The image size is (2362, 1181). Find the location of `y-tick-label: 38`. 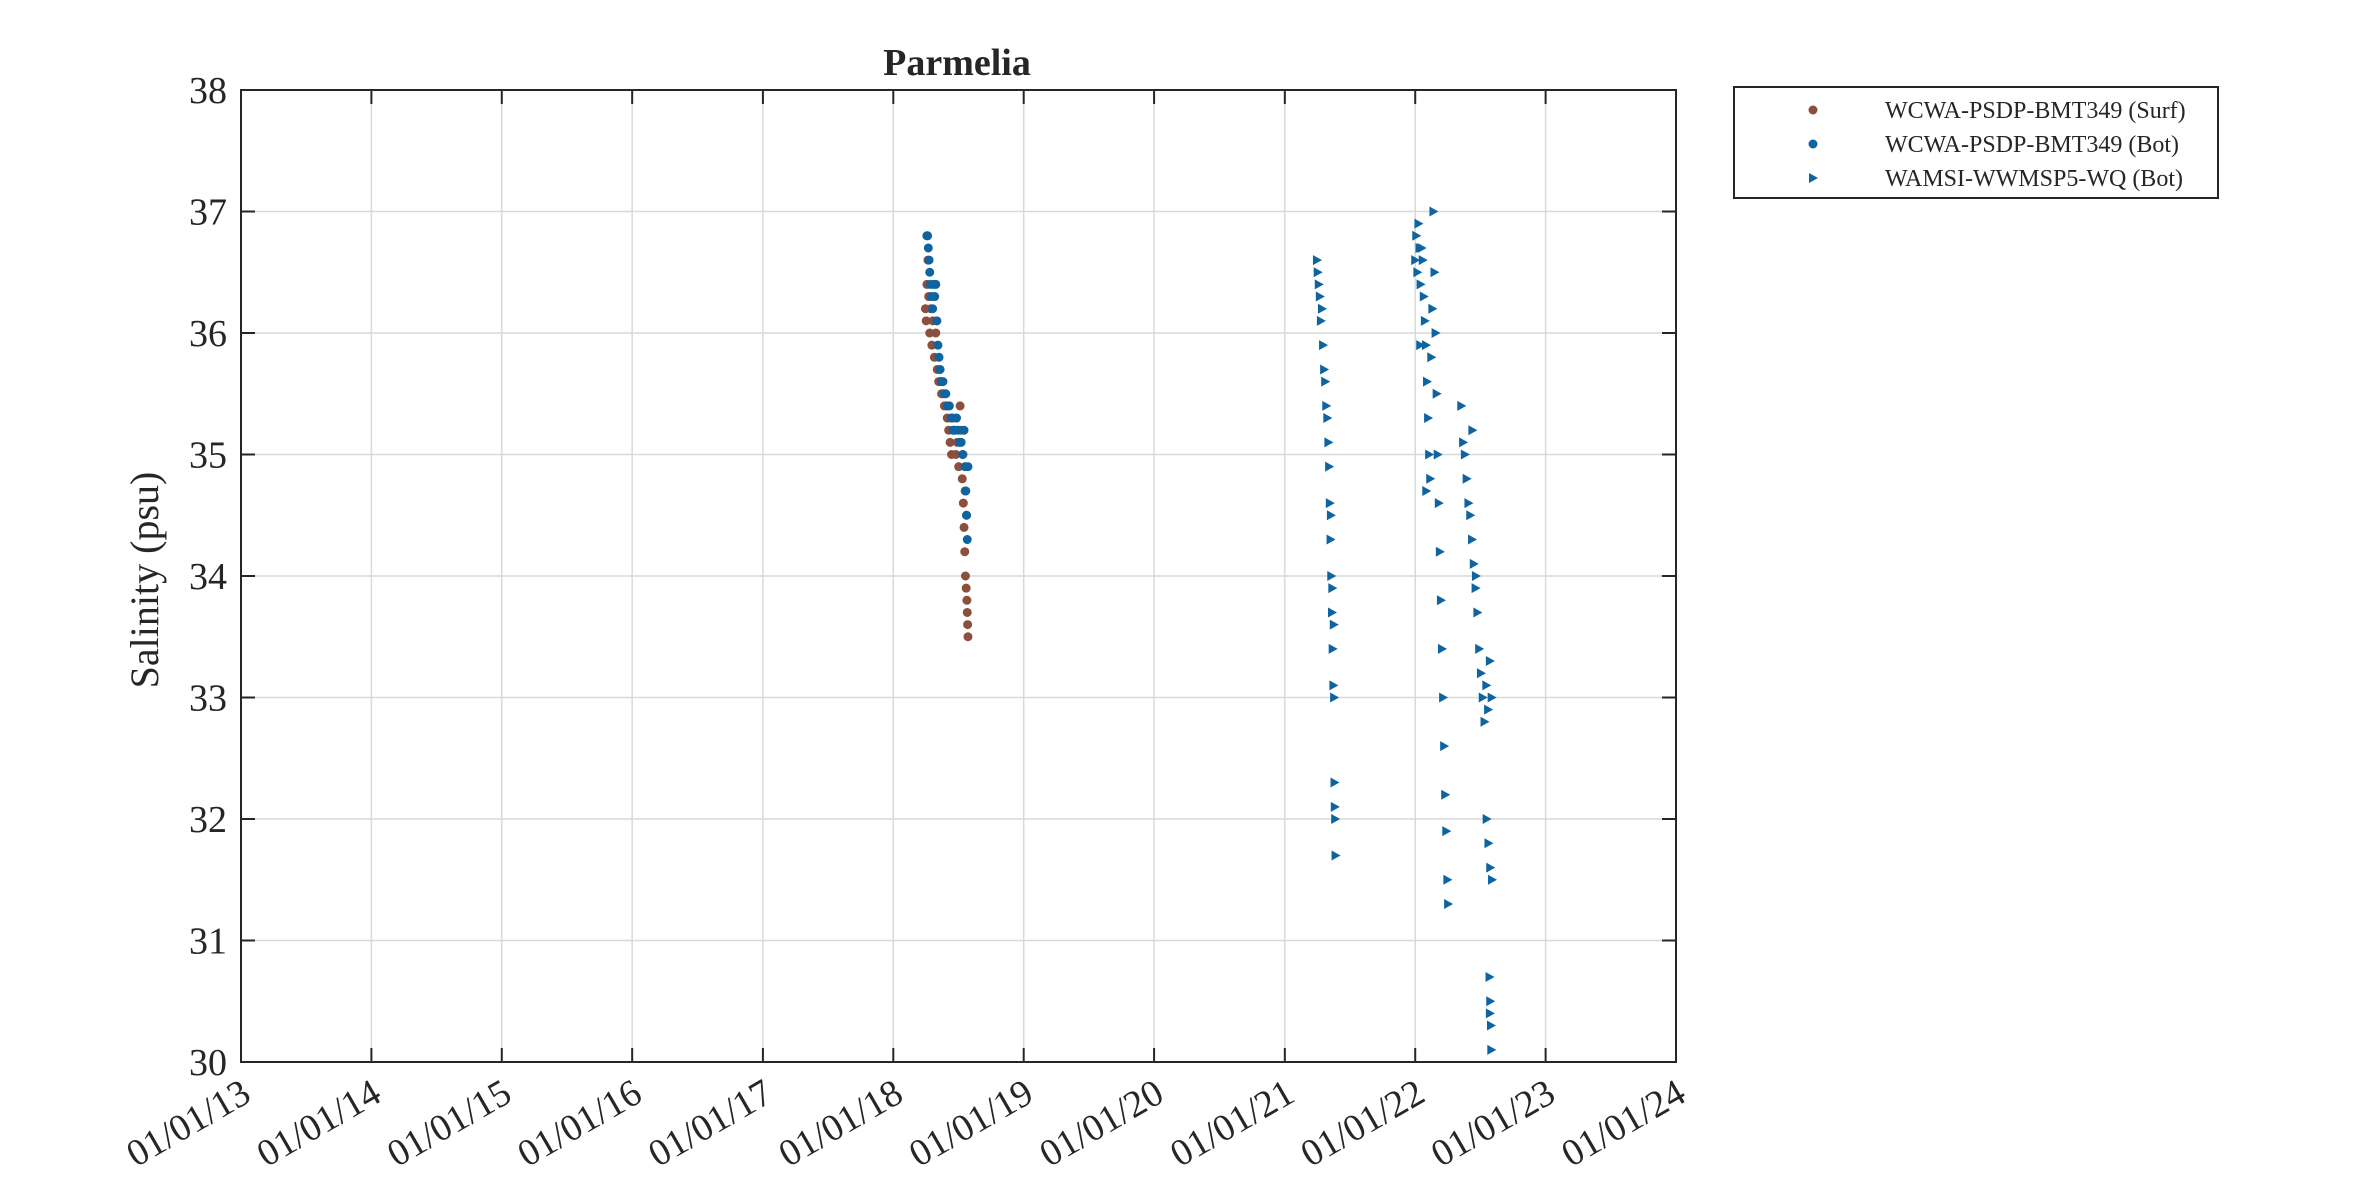

y-tick-label: 38 is located at coordinates (208, 91).